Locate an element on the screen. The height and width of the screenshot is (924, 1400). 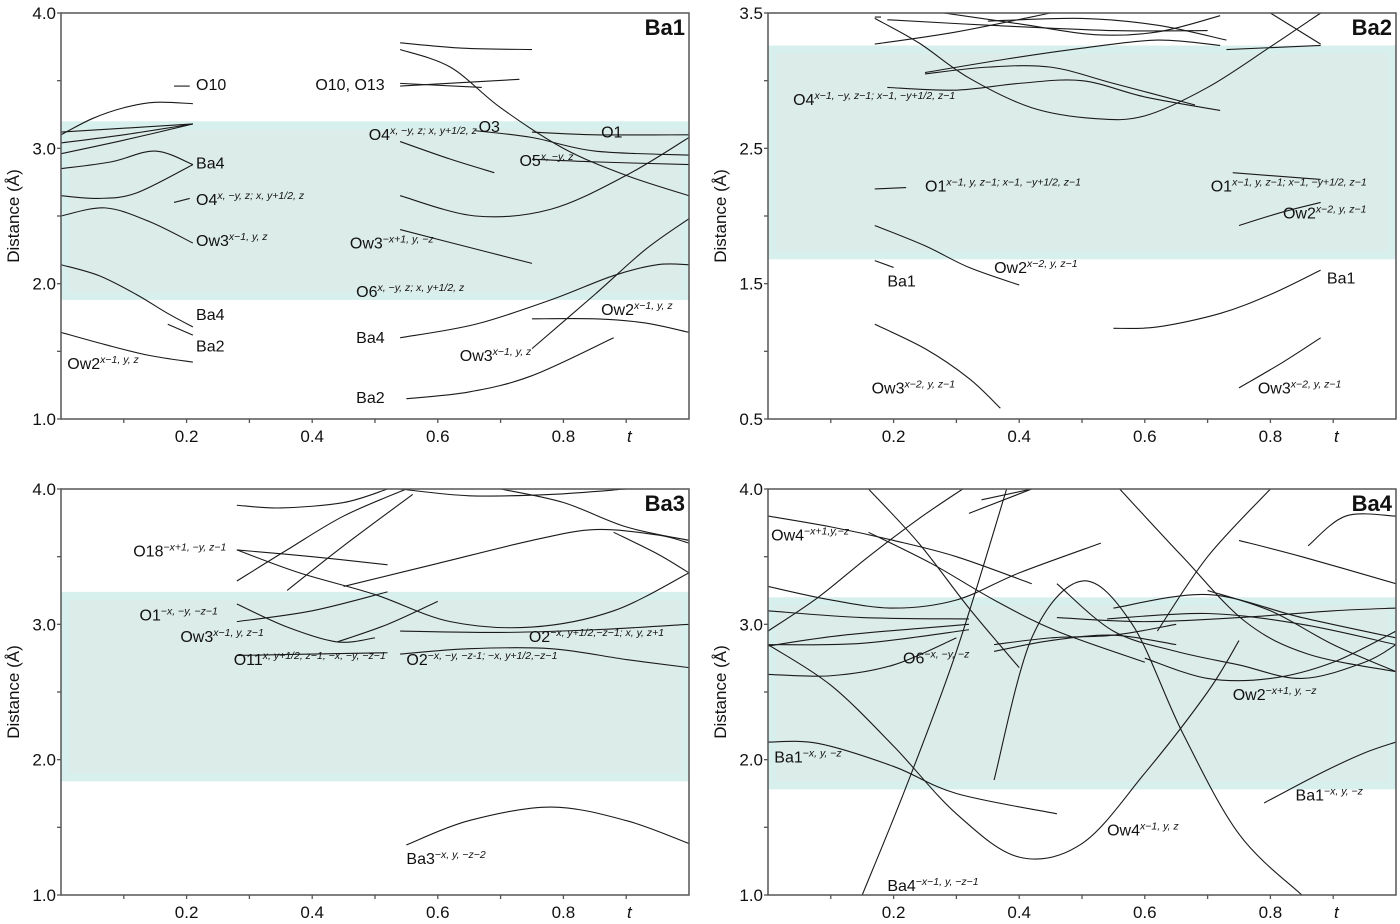
curve-label: O1−x, −y, −z−1 is located at coordinates (179, 614).